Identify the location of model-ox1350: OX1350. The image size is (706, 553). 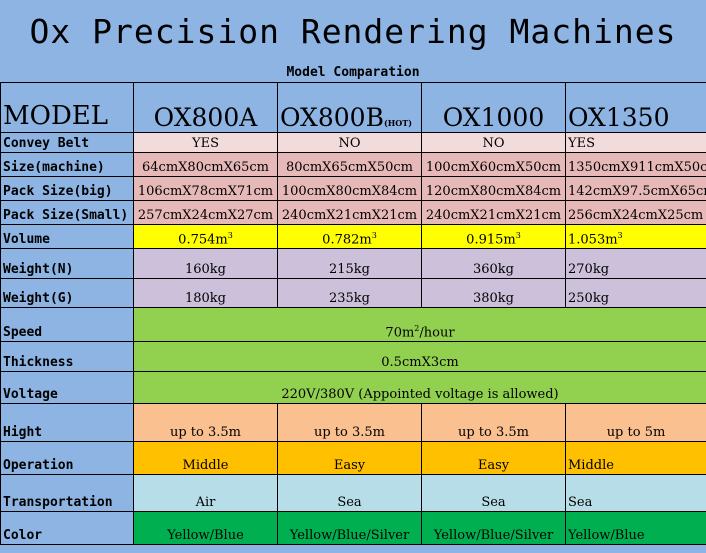
(635, 107).